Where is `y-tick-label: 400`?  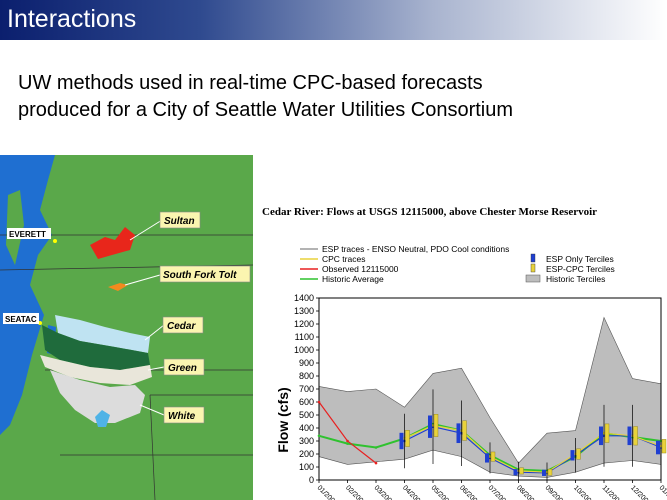
y-tick-label: 400 is located at coordinates (306, 428).